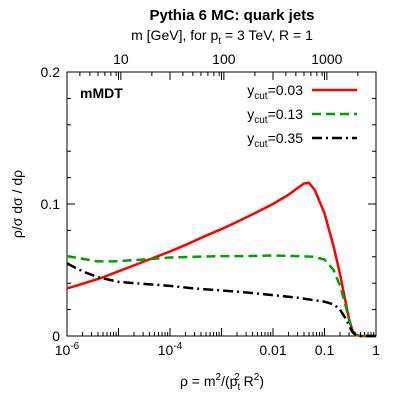  Describe the element at coordinates (67, 349) in the screenshot. I see `x-tick-label: 10⁻⁶` at that location.